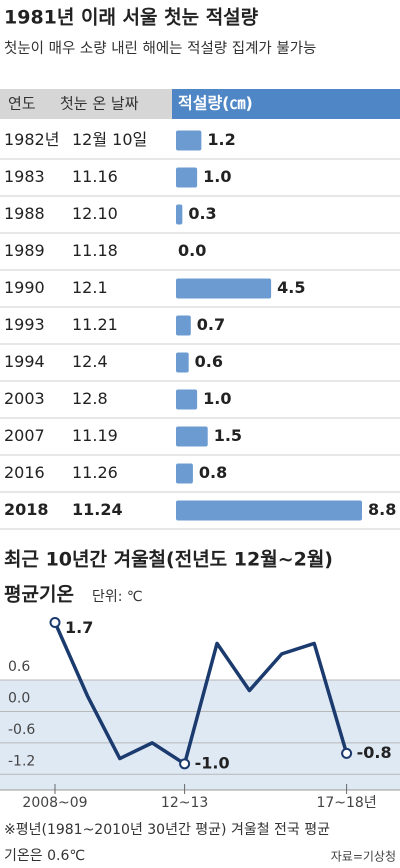  I want to click on year-label: 2016, so click(24, 472).